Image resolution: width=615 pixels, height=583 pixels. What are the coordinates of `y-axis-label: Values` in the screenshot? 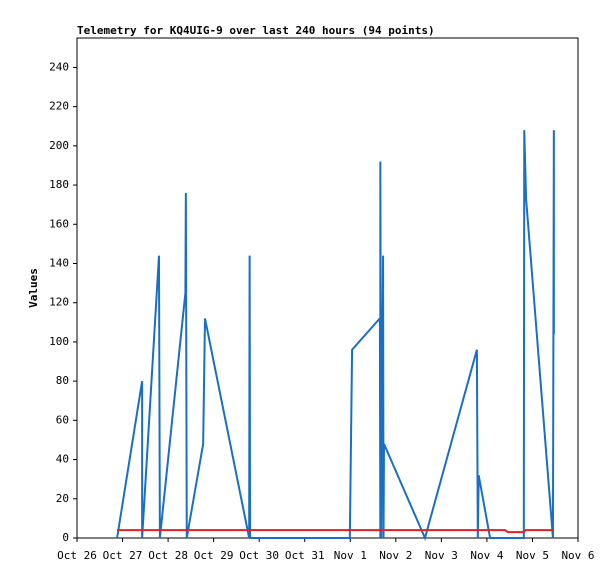 It's located at (33, 288).